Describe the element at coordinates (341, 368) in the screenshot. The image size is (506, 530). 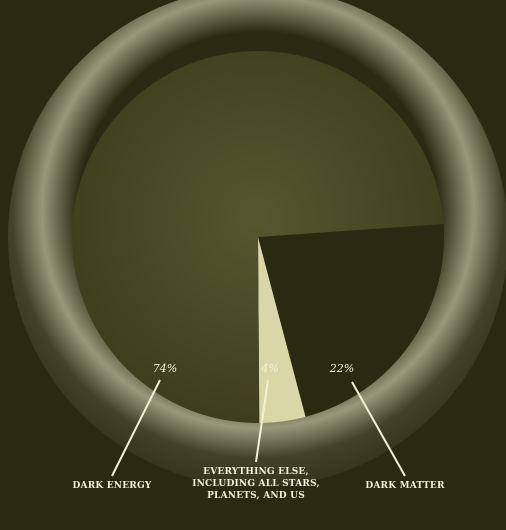
I see `value-label-dark-matter: 22%` at that location.